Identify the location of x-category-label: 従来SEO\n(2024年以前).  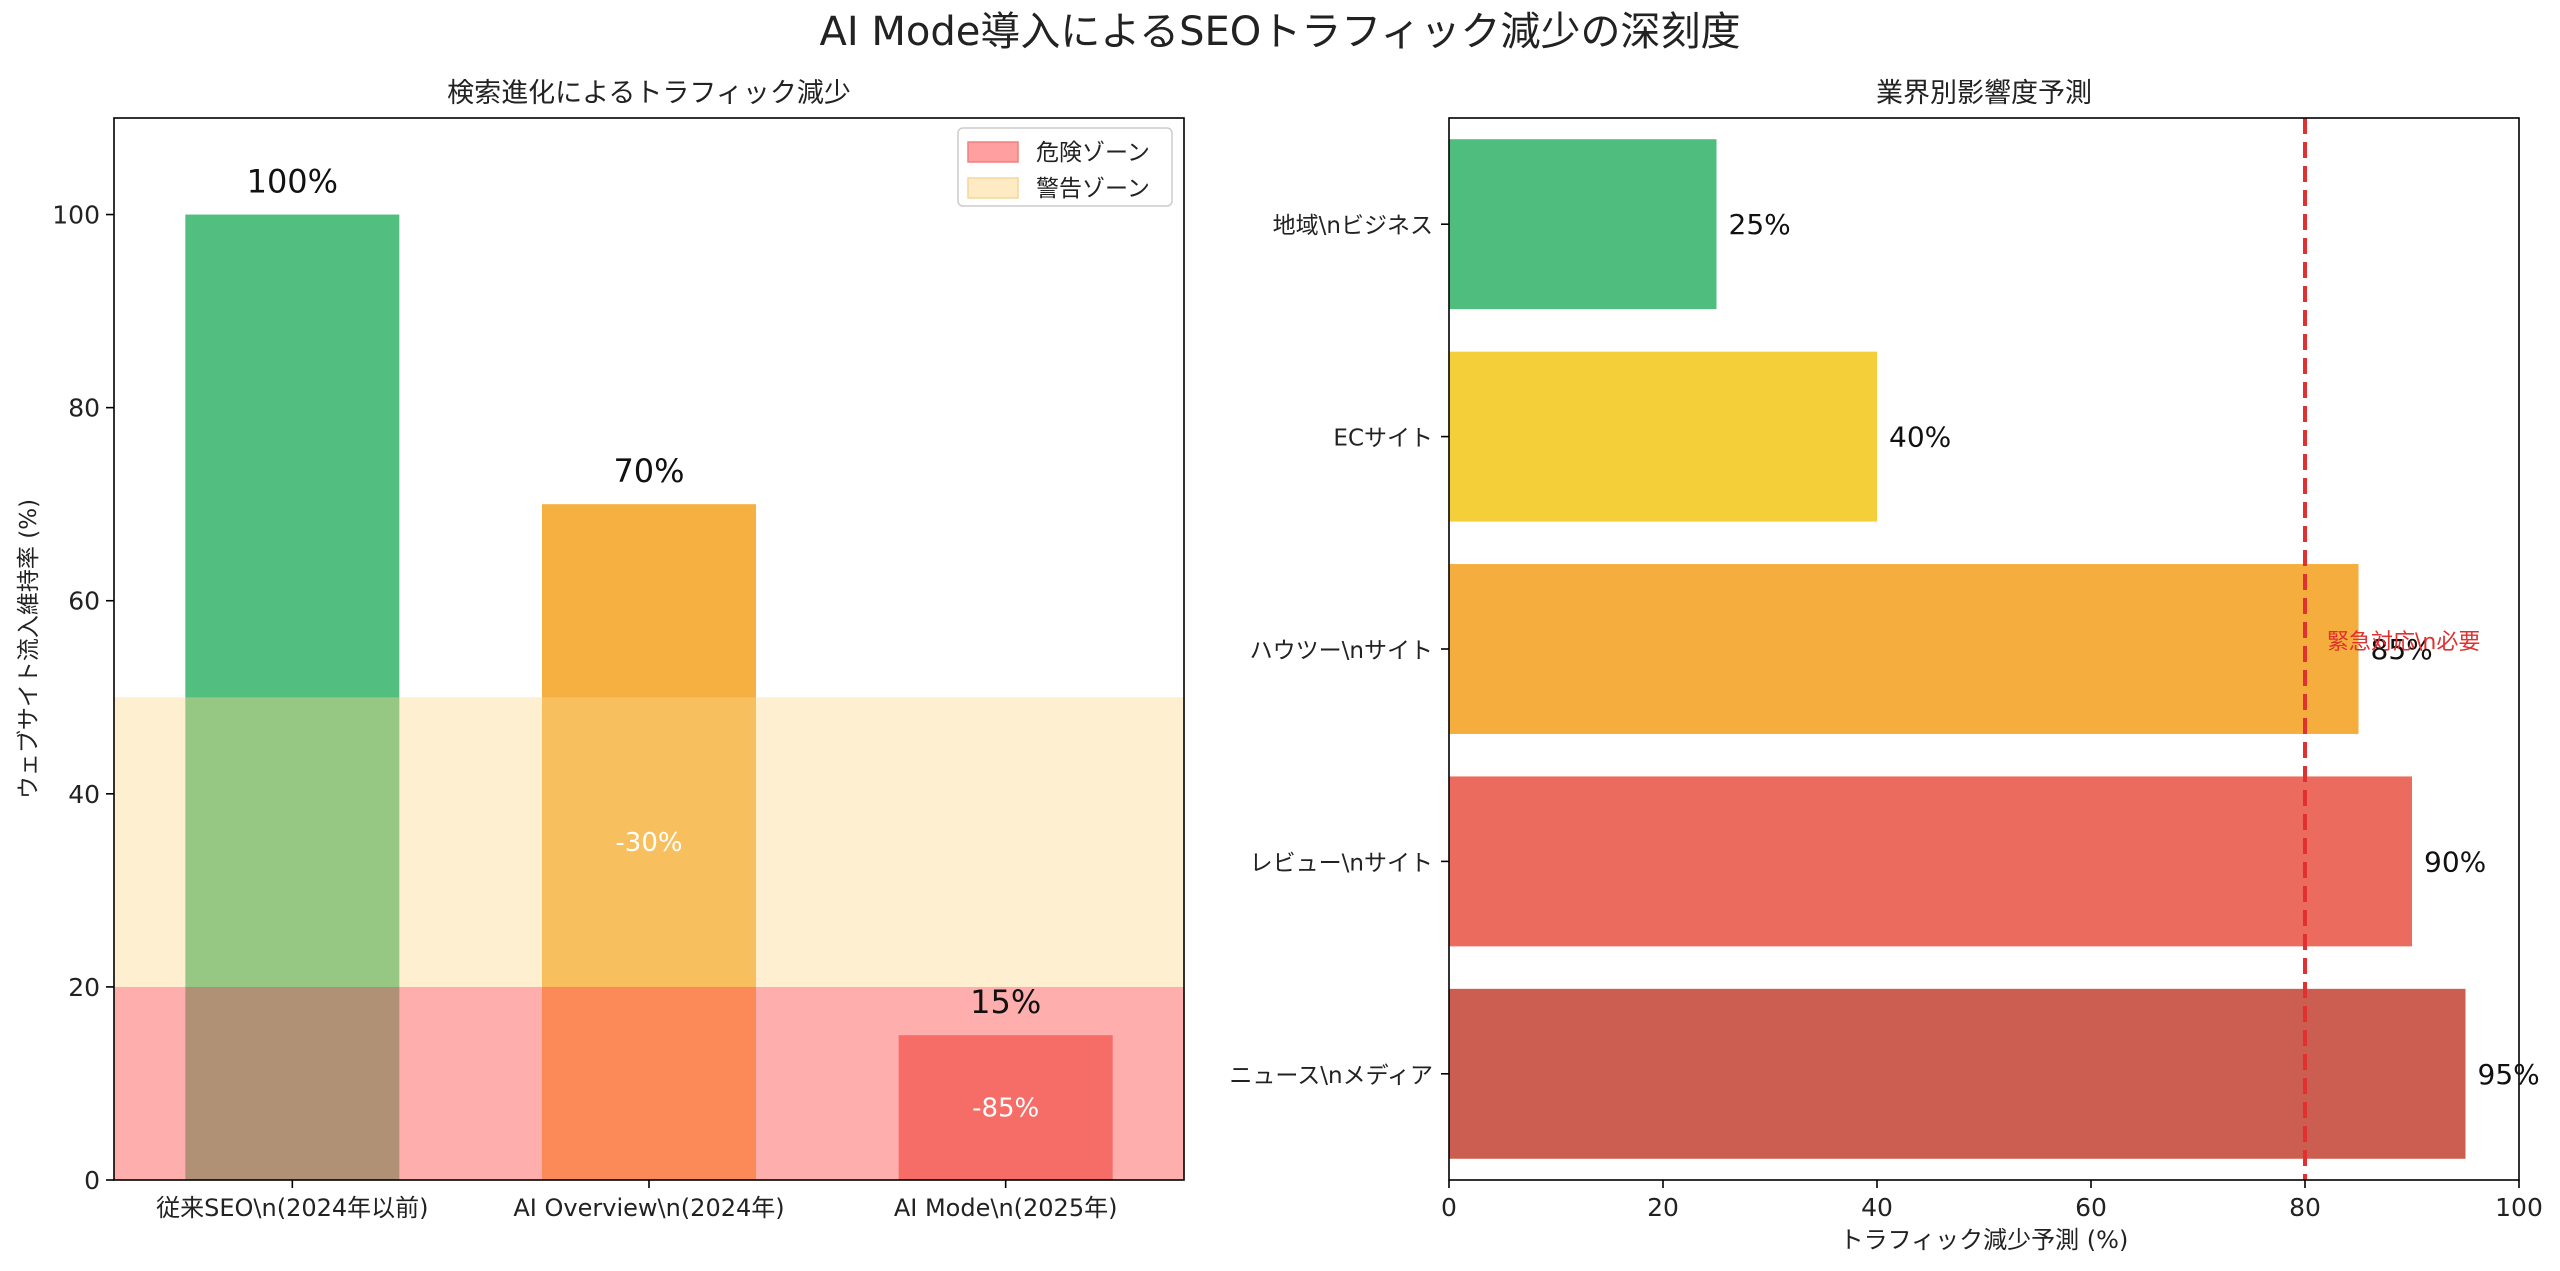
(292, 1208).